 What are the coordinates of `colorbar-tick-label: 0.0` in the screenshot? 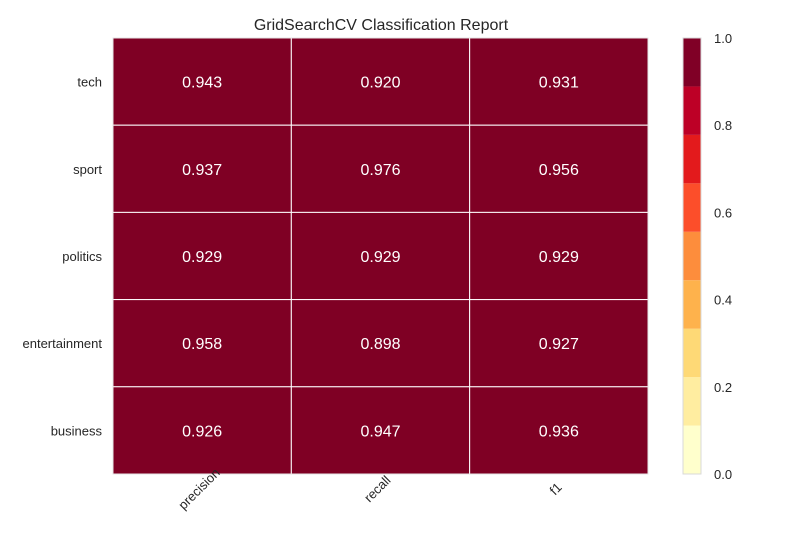 It's located at (723, 474).